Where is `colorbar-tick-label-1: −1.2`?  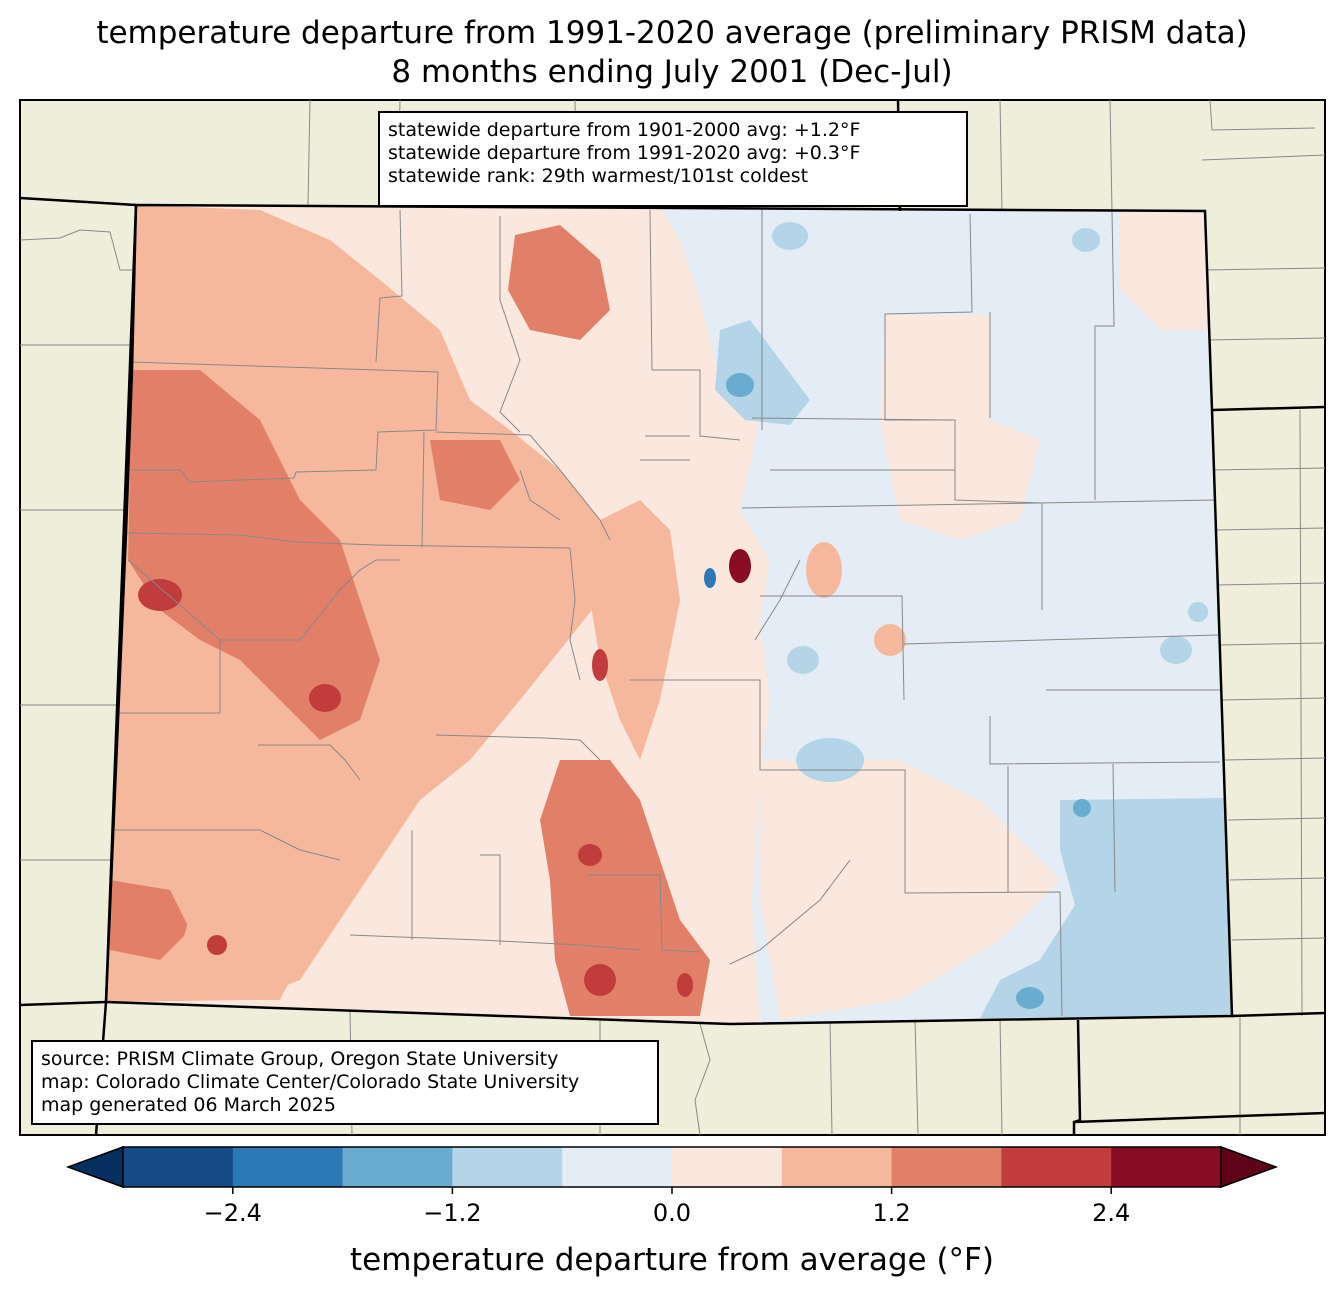 colorbar-tick-label-1: −1.2 is located at coordinates (452, 1213).